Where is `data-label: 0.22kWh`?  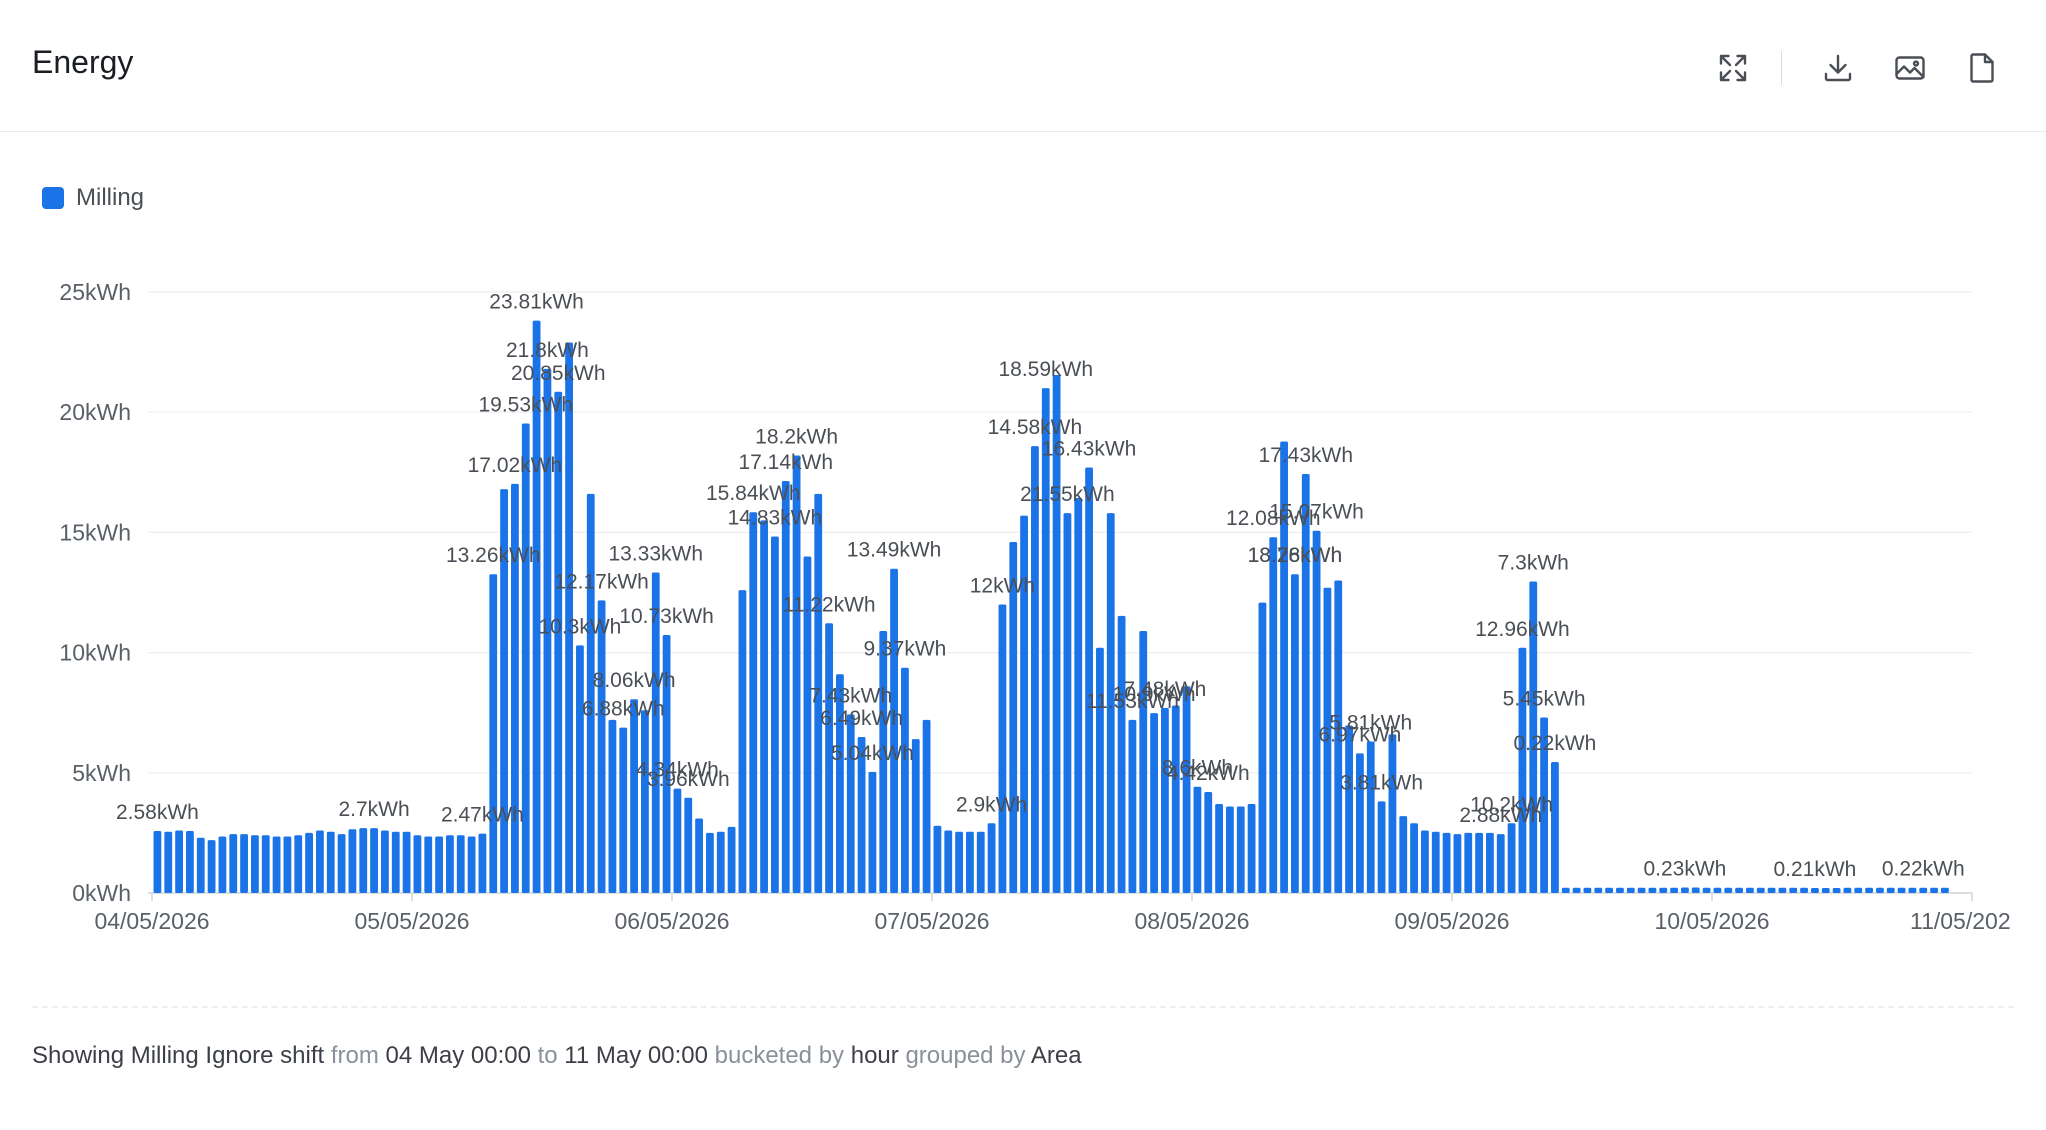
data-label: 0.22kWh is located at coordinates (1554, 743).